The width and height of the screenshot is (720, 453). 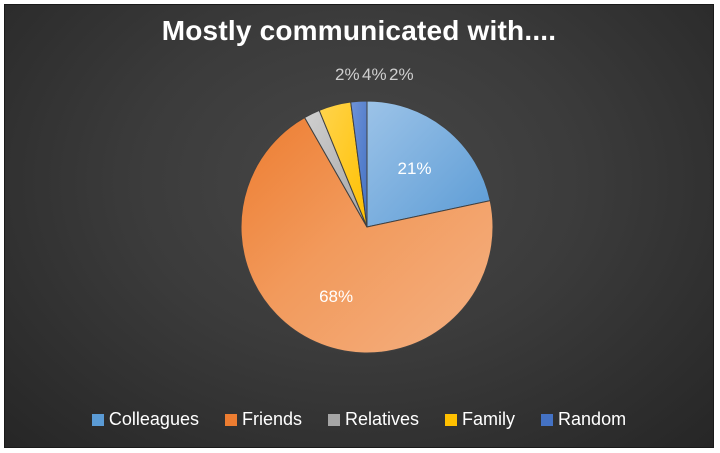 I want to click on legend-label-family: Family, so click(x=489, y=419).